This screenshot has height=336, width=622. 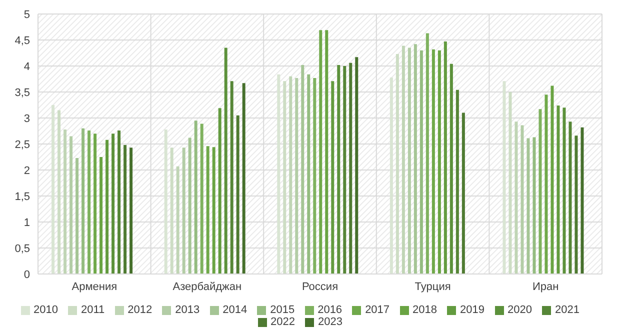 I want to click on y-tick-label: 4,5, so click(x=22, y=40).